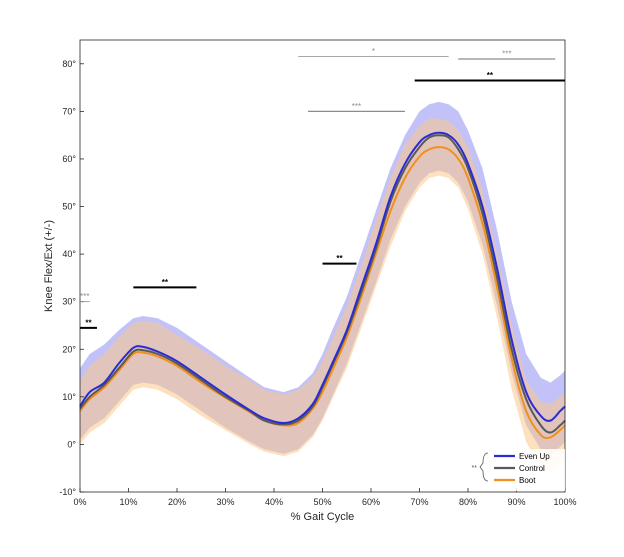  What do you see at coordinates (79, 502) in the screenshot?
I see `x-tick-label: 0%` at bounding box center [79, 502].